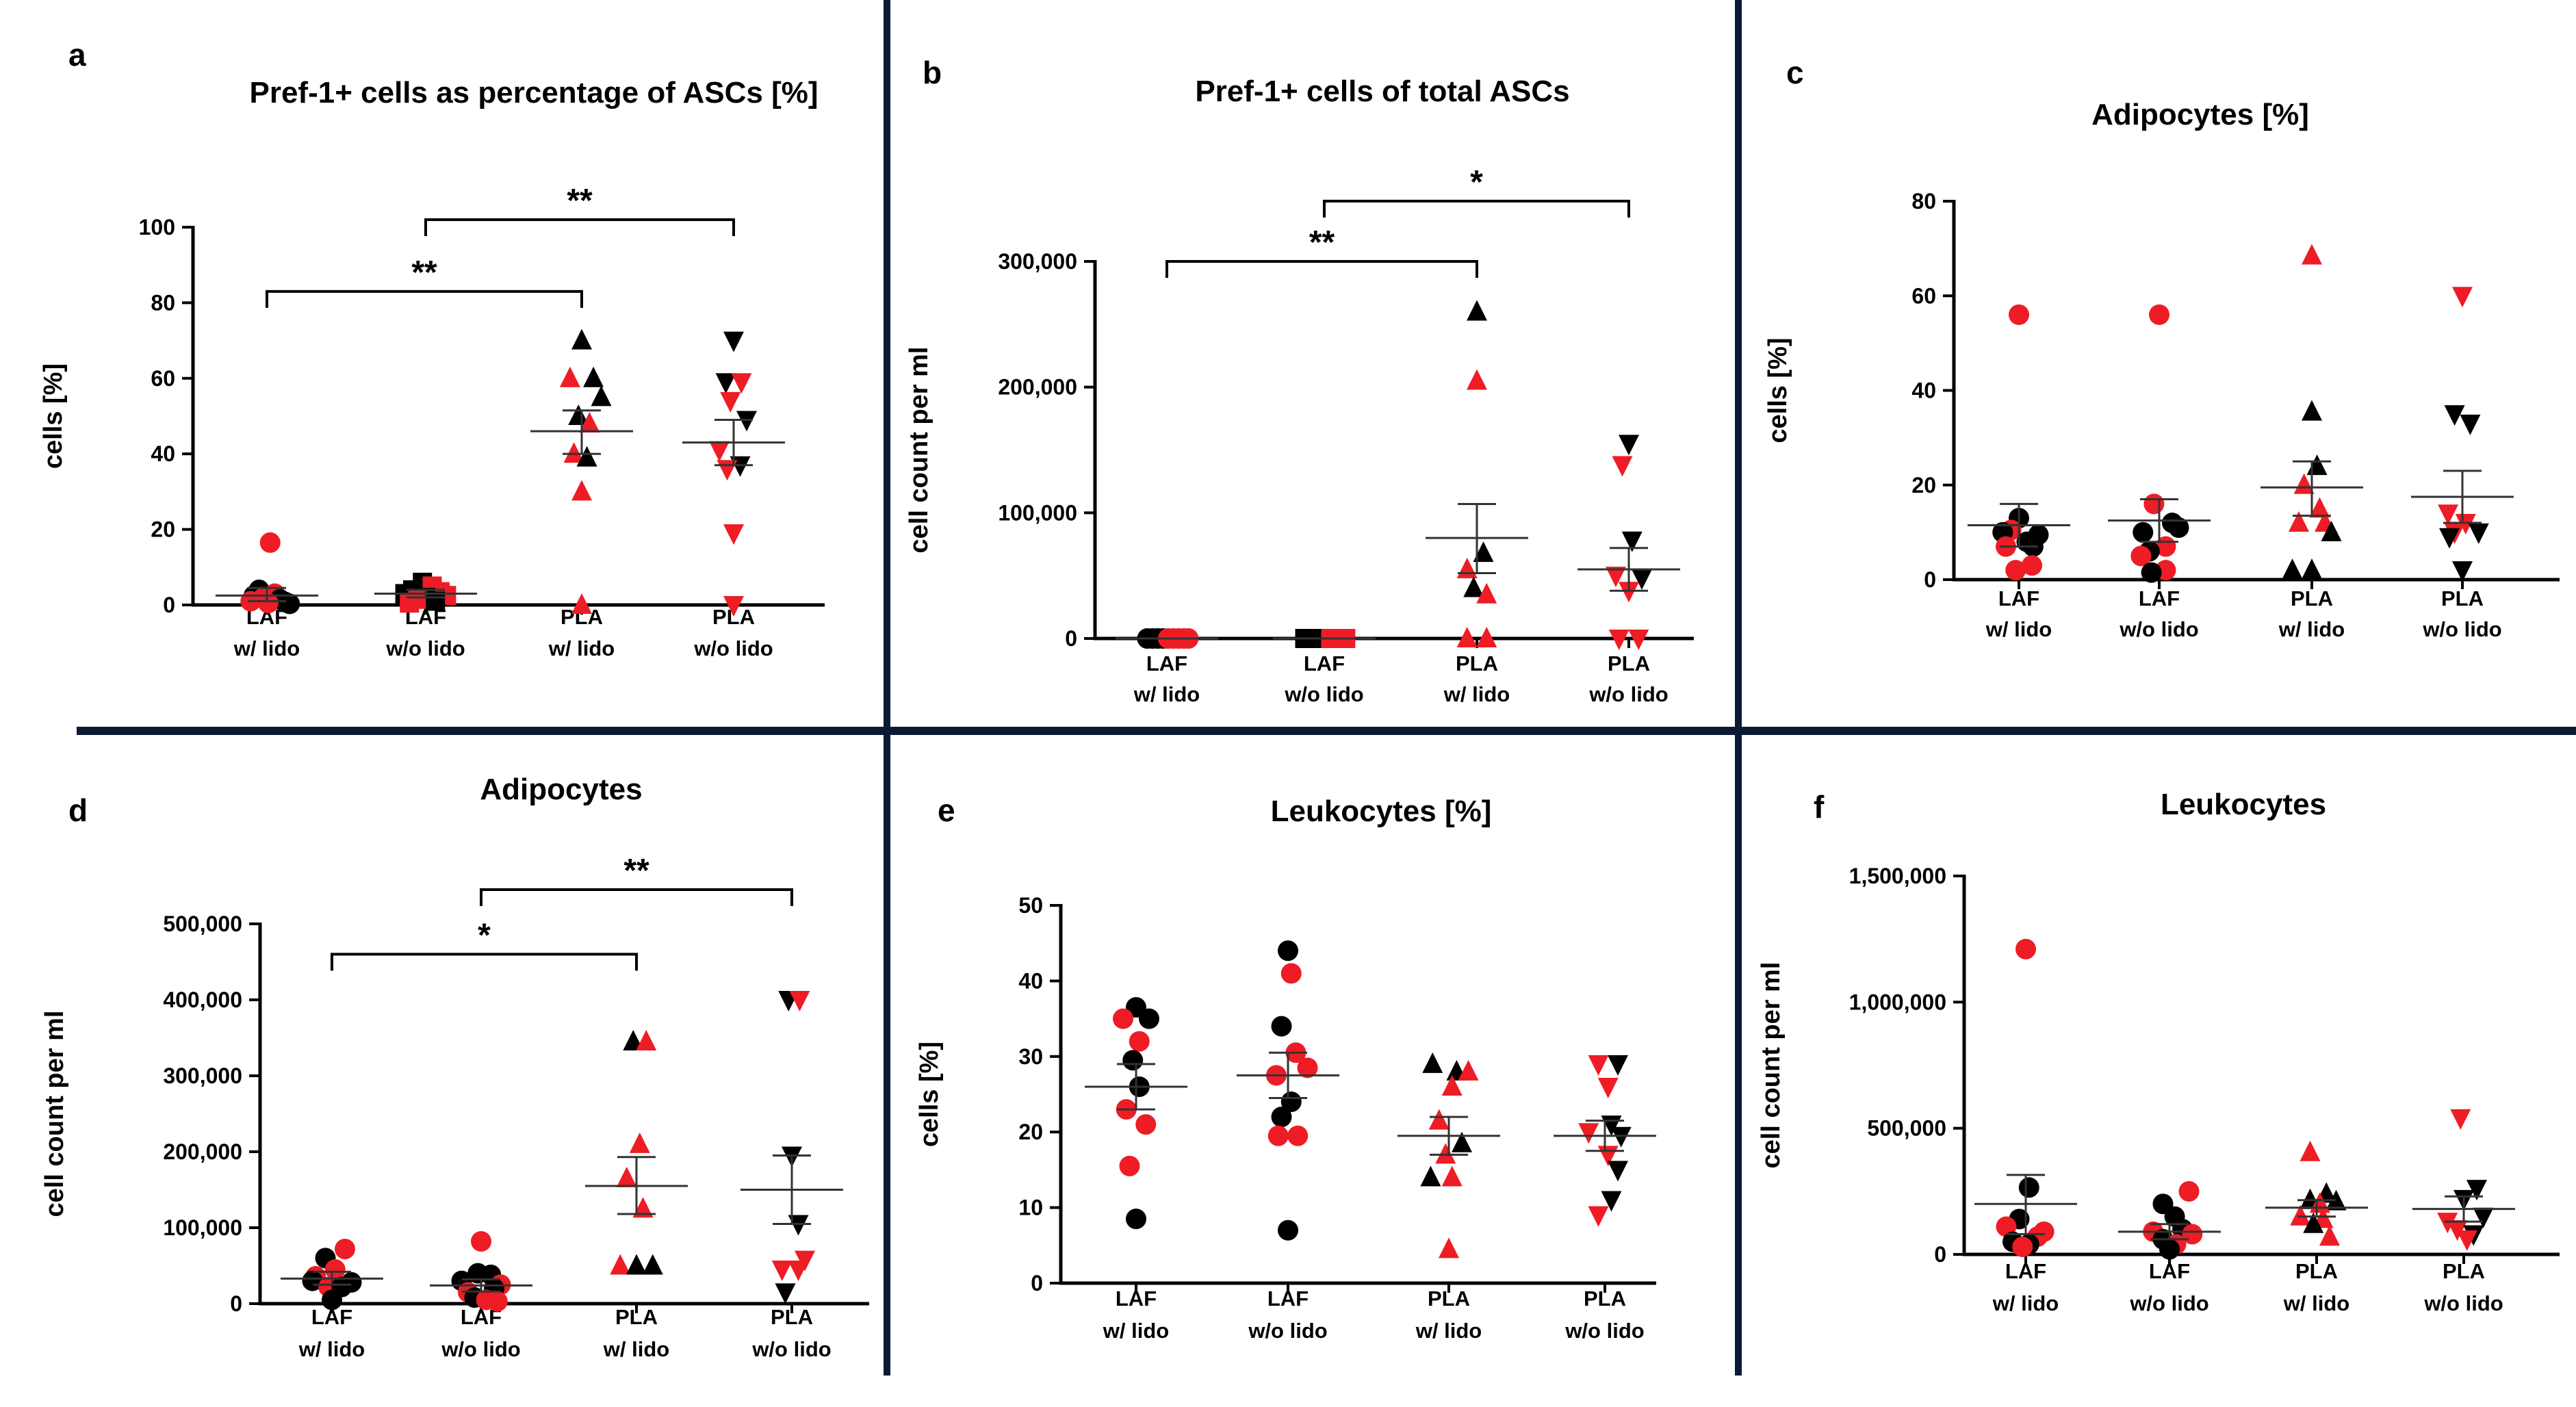 This screenshot has height=1407, width=2576. What do you see at coordinates (163, 378) in the screenshot?
I see `y-tick-label: 60` at bounding box center [163, 378].